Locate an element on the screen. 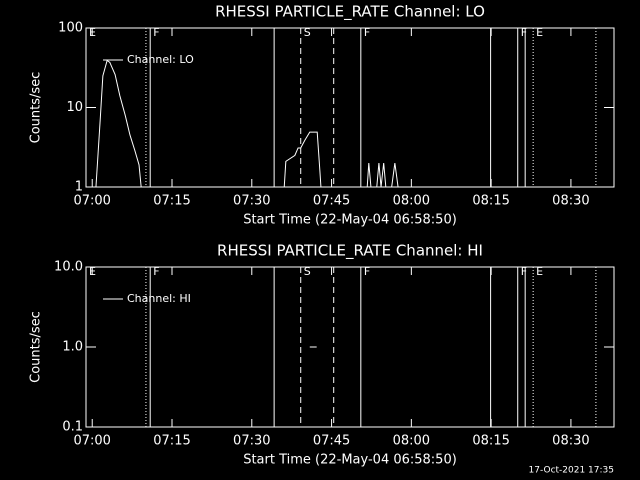  y-tick-label: 10 is located at coordinates (74, 107).